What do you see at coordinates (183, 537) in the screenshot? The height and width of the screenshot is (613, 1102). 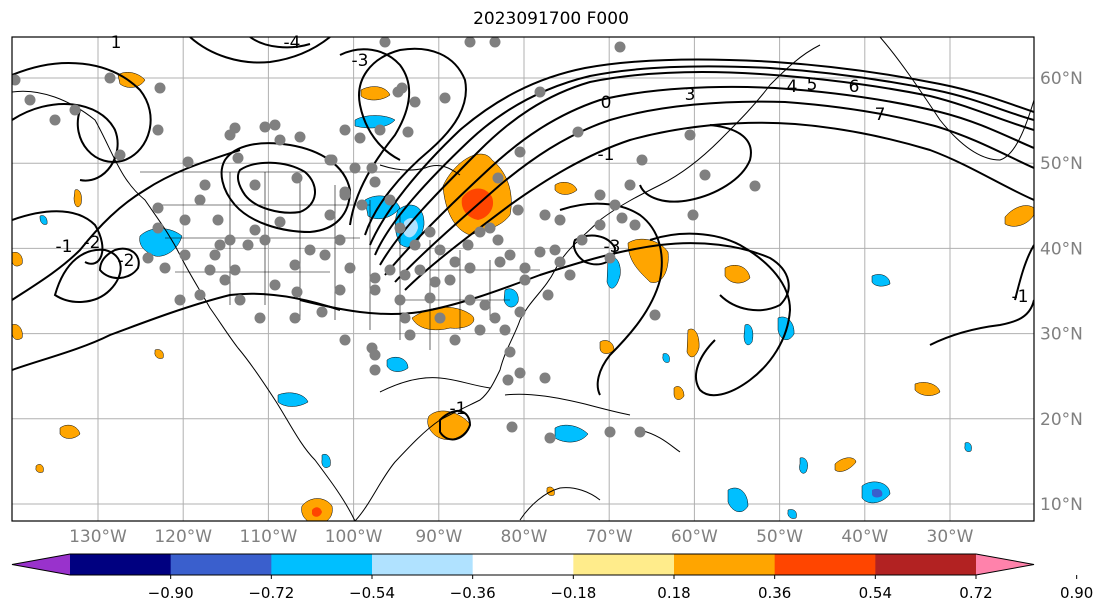 I see `longitude-label: 120°W` at bounding box center [183, 537].